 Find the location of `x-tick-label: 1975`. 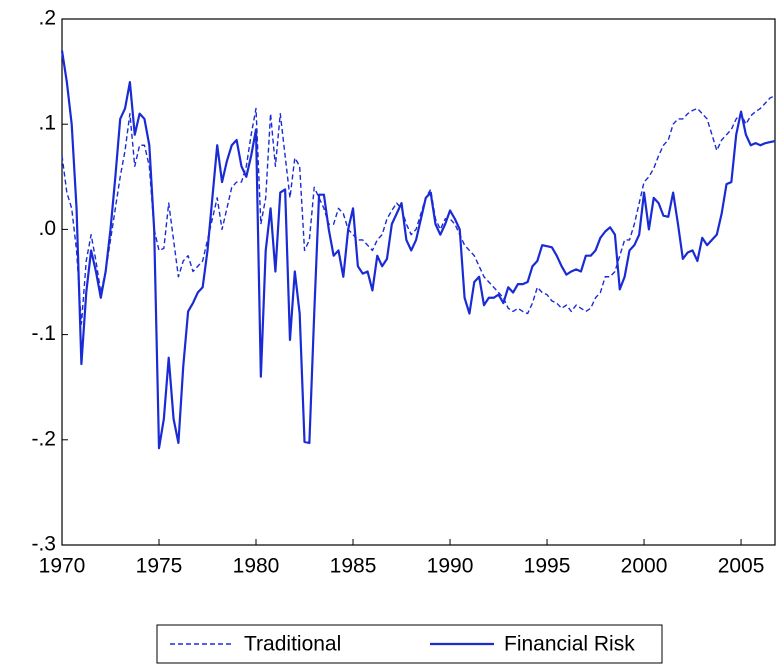

x-tick-label: 1975 is located at coordinates (159, 566).